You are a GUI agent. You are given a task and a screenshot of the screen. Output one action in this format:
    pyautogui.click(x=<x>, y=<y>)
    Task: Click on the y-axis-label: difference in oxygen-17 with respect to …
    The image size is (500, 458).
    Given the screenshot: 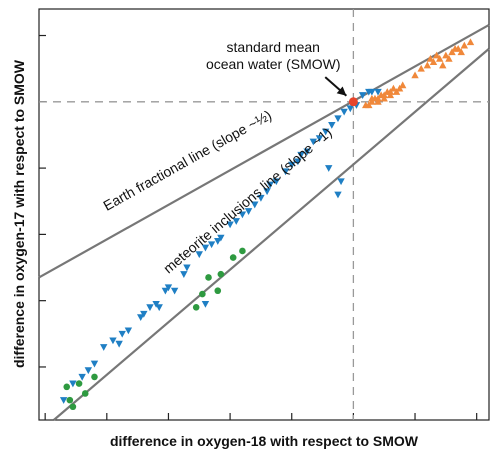 What is the action you would take?
    pyautogui.click(x=19, y=213)
    